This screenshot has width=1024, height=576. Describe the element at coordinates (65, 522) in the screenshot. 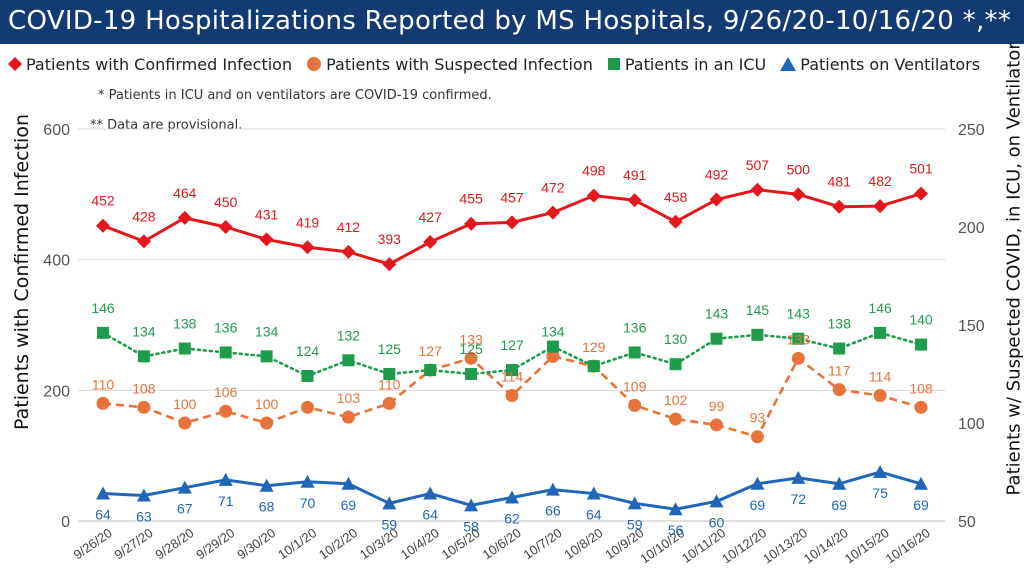

I see `y-tick-left: 0` at that location.